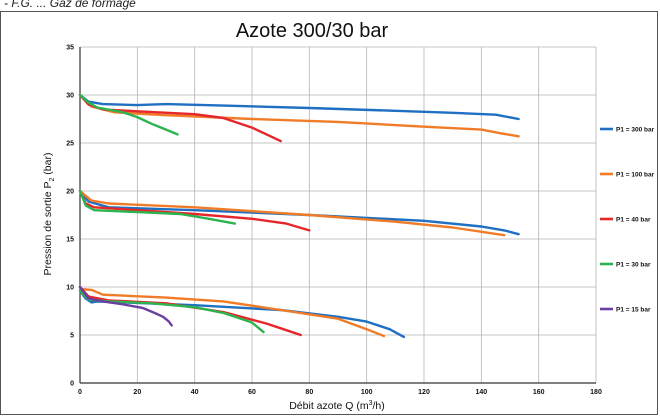 The height and width of the screenshot is (417, 660). I want to click on x-tick-label: 0, so click(80, 392).